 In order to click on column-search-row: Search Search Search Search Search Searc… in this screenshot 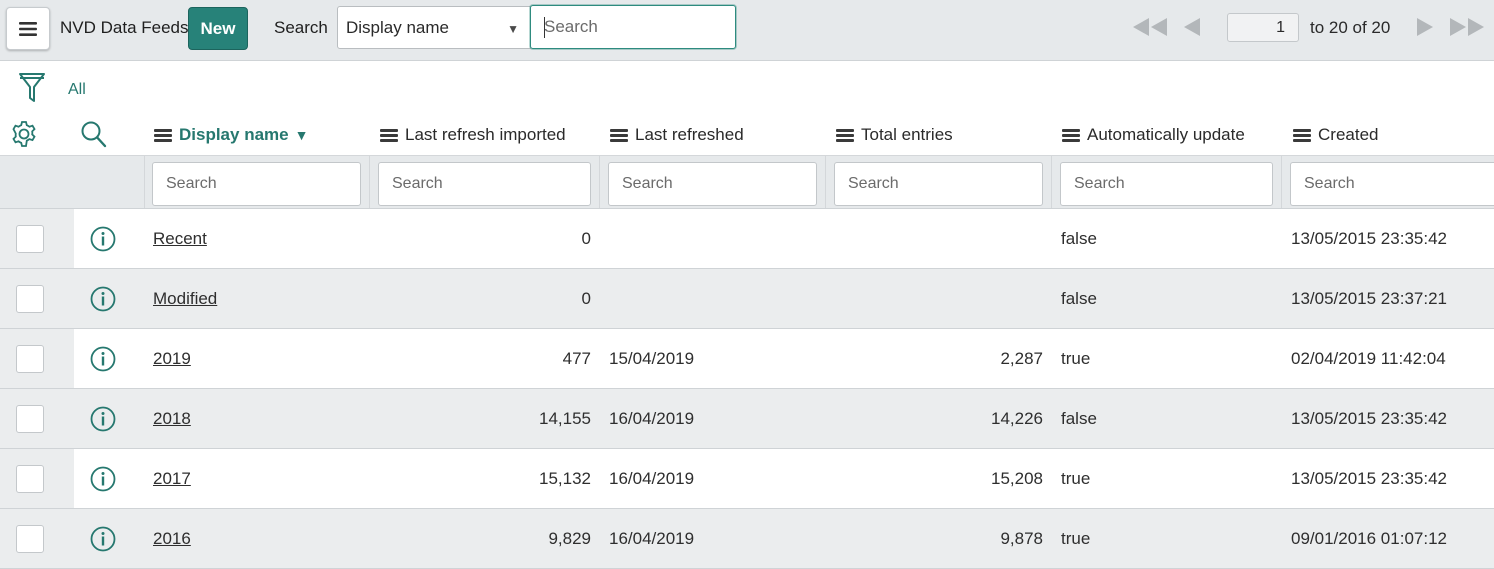, I will do `click(747, 182)`.